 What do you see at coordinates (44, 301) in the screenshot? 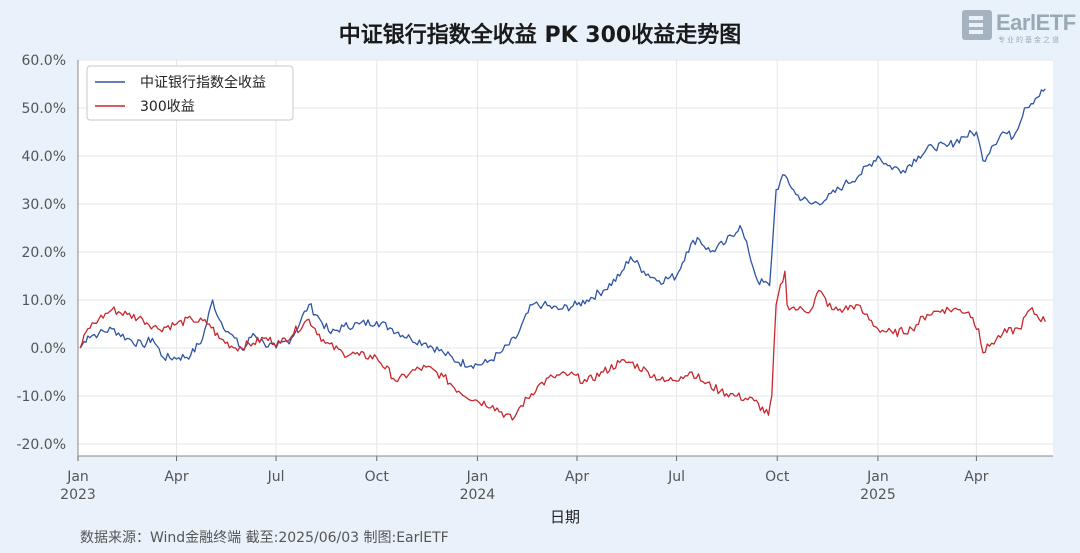
I see `y-tick-label: 10.0%` at bounding box center [44, 301].